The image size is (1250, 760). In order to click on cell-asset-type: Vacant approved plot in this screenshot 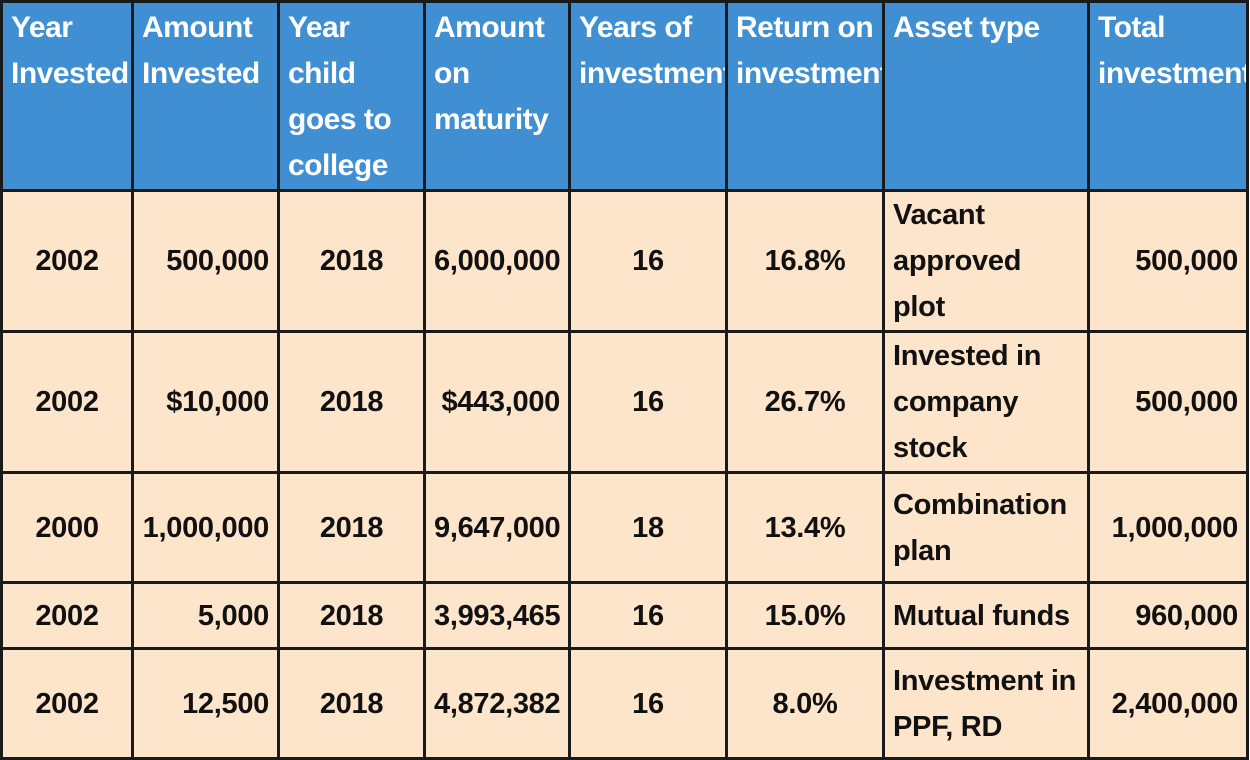, I will do `click(986, 261)`.